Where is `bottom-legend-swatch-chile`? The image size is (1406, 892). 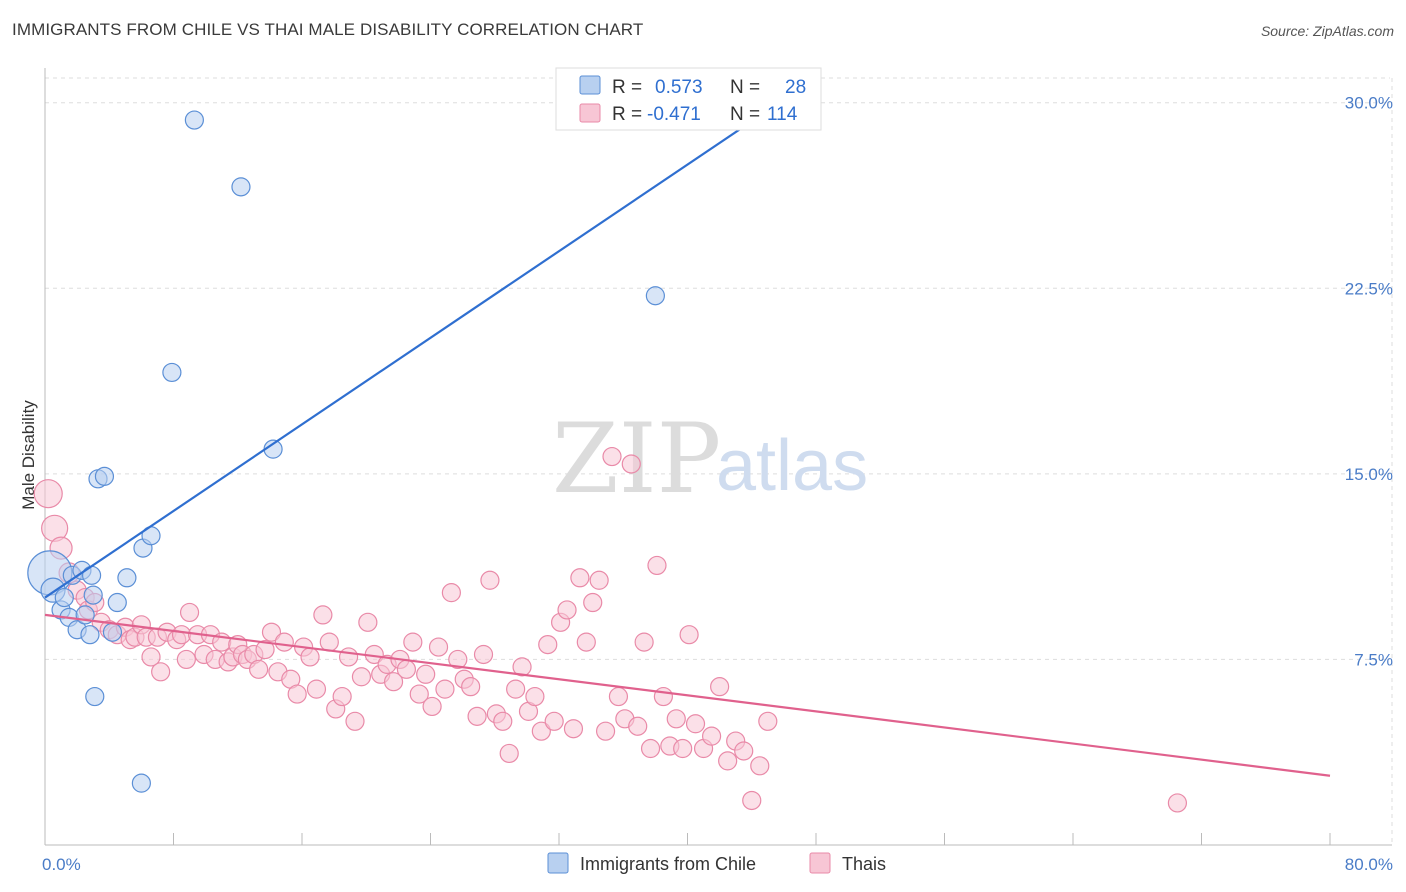 bottom-legend-swatch-chile is located at coordinates (558, 863).